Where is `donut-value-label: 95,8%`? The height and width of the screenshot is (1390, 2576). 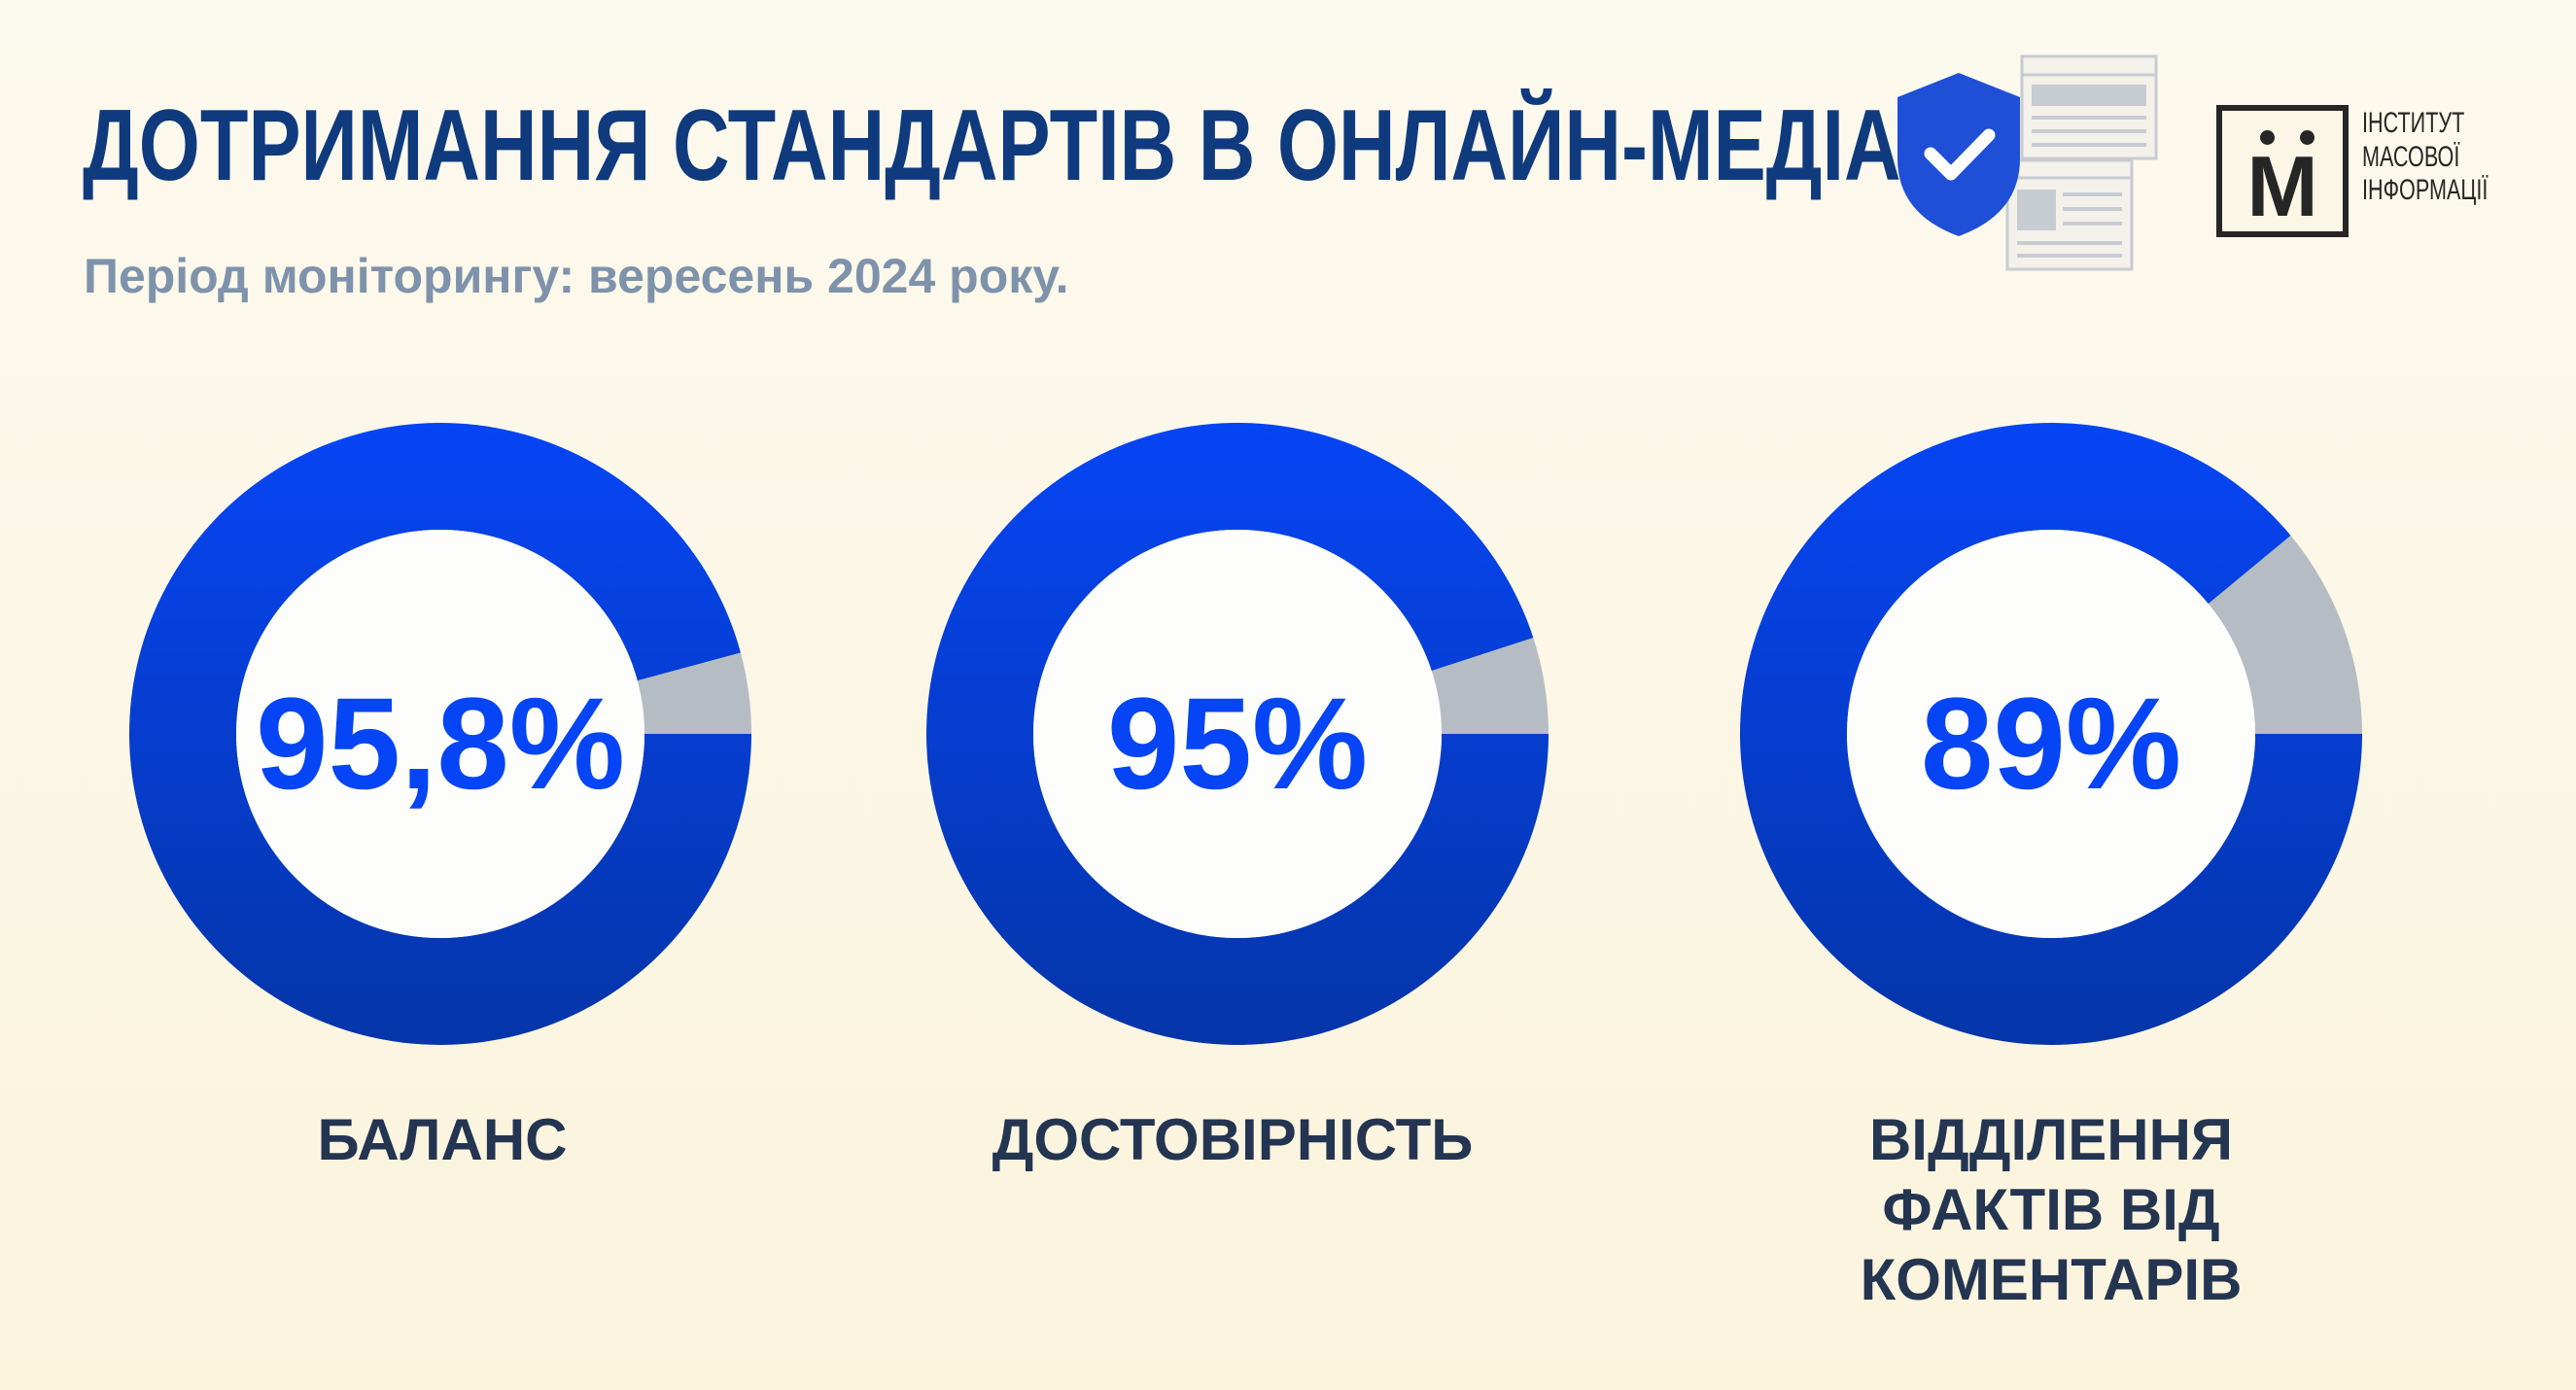
donut-value-label: 95,8% is located at coordinates (441, 744).